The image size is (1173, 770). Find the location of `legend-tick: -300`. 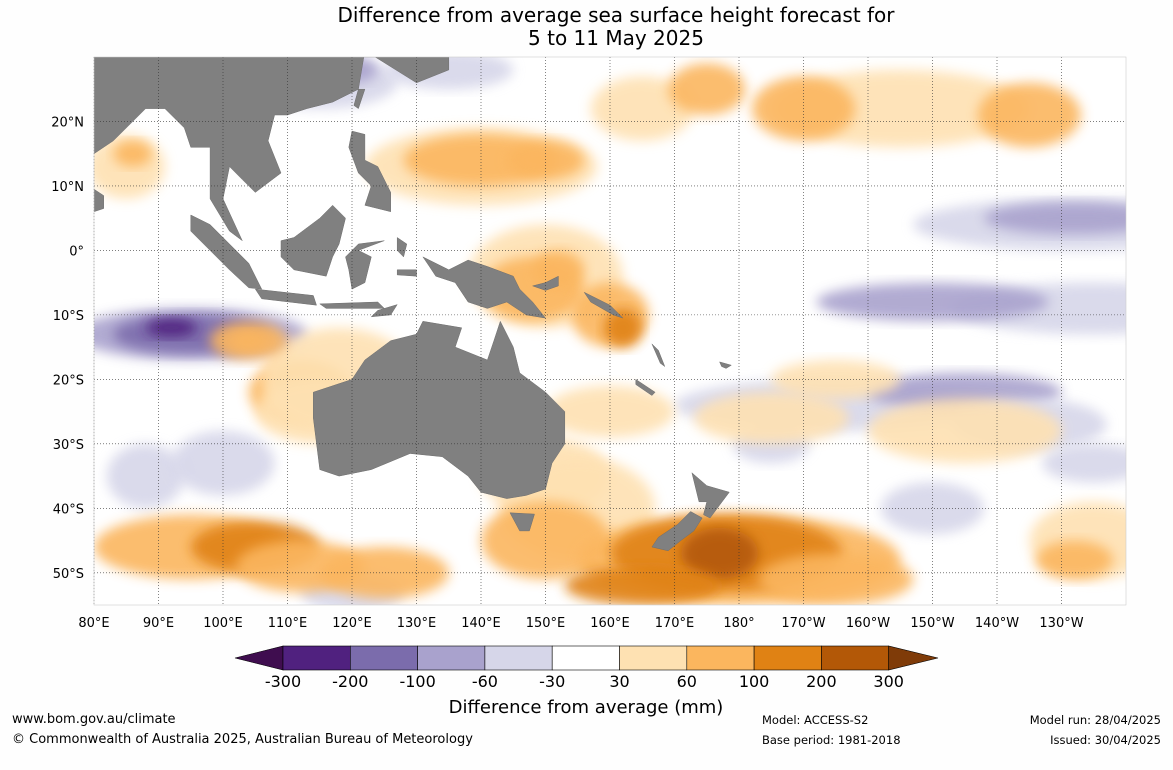

legend-tick: -300 is located at coordinates (283, 681).